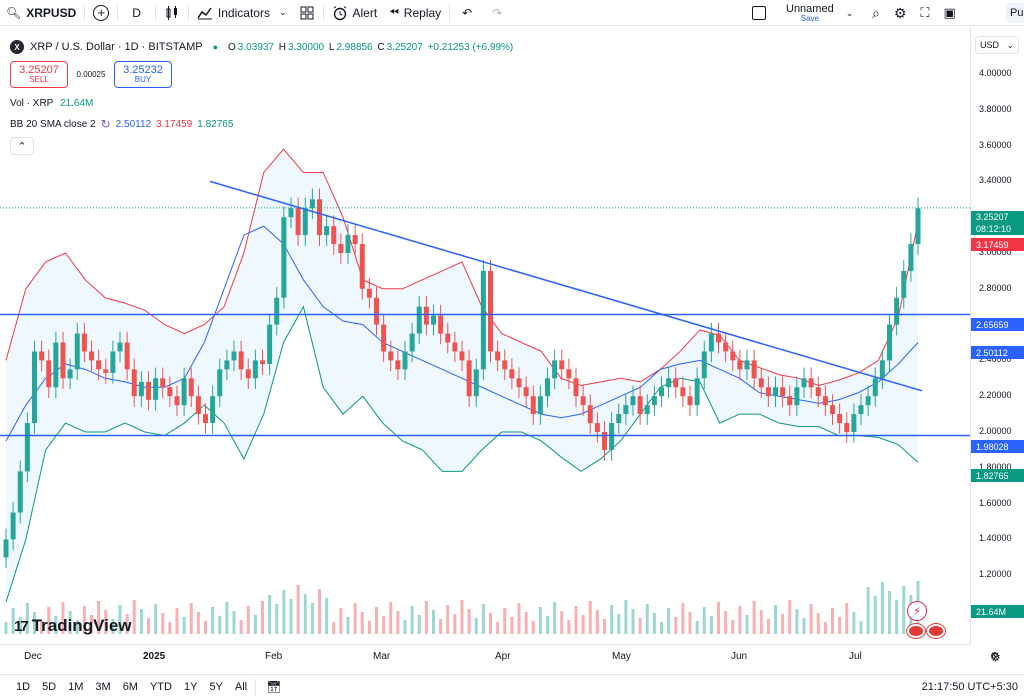 The image size is (1024, 698). What do you see at coordinates (997, 324) in the screenshot?
I see `hline-badge: 2.65659` at bounding box center [997, 324].